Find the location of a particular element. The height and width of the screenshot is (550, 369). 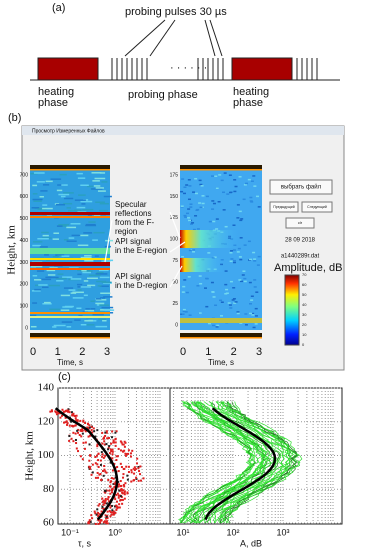

prev-button is located at coordinates (284, 207).